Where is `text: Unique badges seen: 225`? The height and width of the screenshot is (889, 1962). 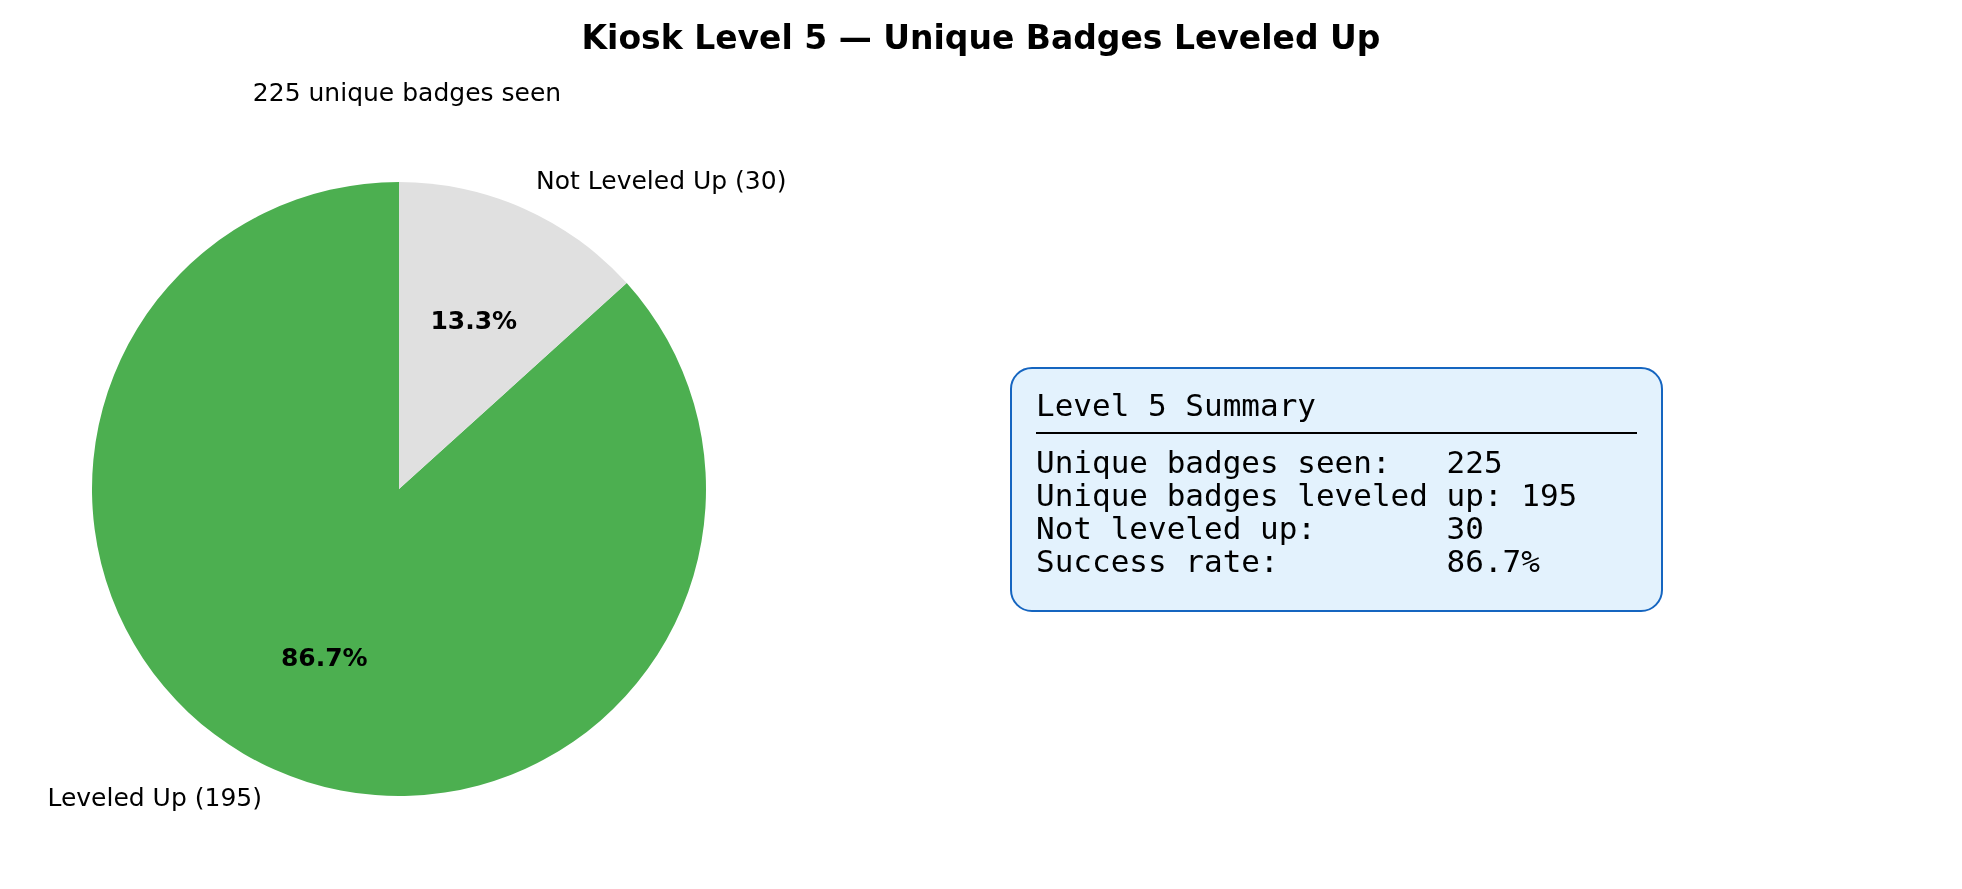 text: Unique badges seen: 225 is located at coordinates (1270, 462).